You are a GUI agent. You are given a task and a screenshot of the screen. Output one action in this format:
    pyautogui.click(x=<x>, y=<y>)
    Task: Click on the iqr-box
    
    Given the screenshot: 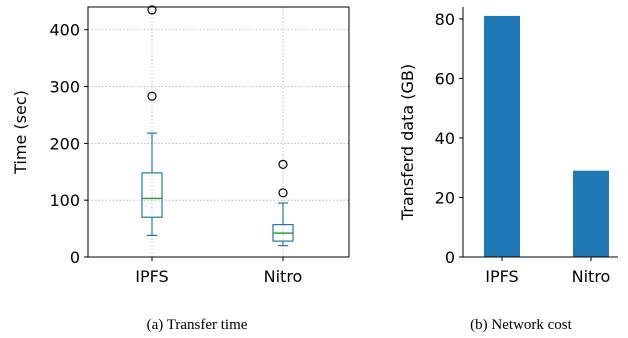 What is the action you would take?
    pyautogui.click(x=152, y=195)
    